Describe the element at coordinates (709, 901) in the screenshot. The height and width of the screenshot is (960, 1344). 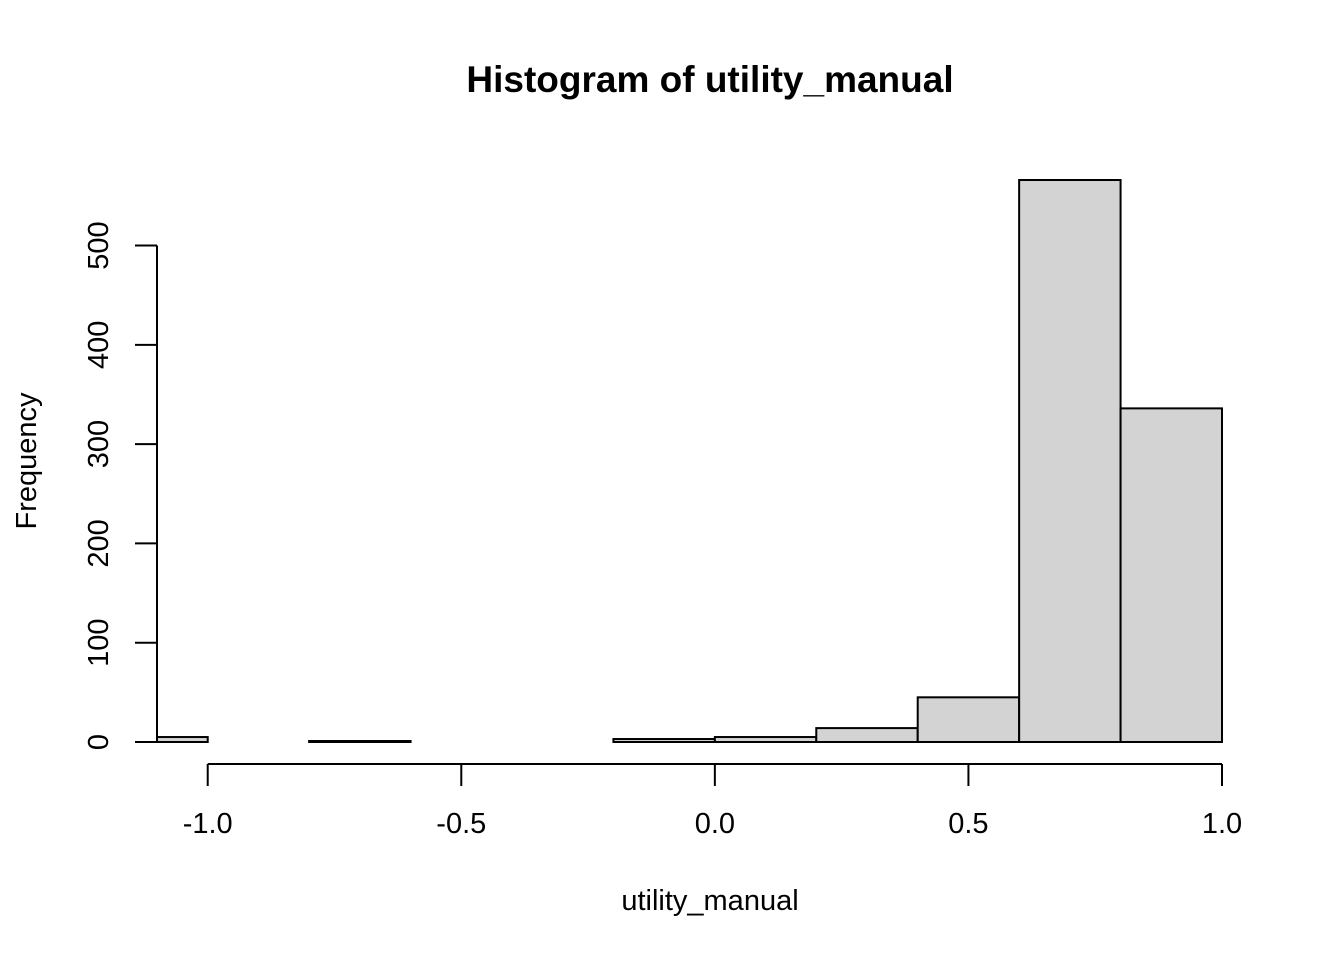
I see `x-axis-label: utility_manual` at that location.